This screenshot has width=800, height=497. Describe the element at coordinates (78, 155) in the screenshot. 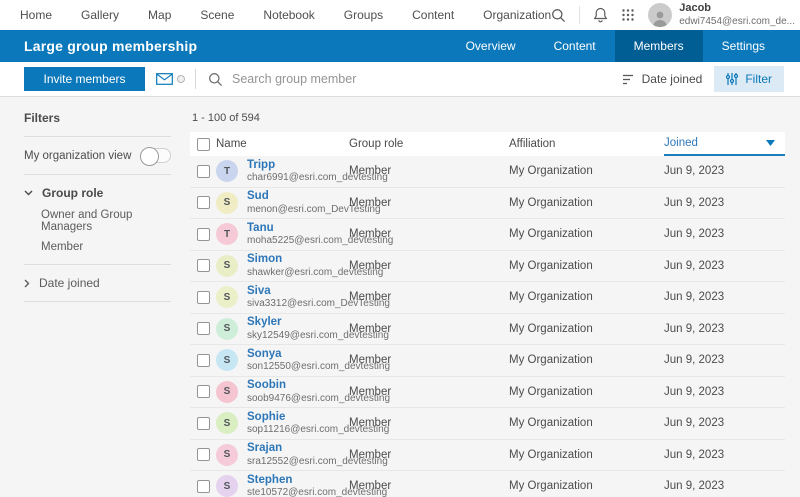

I see `org-view-label: My organization view` at that location.